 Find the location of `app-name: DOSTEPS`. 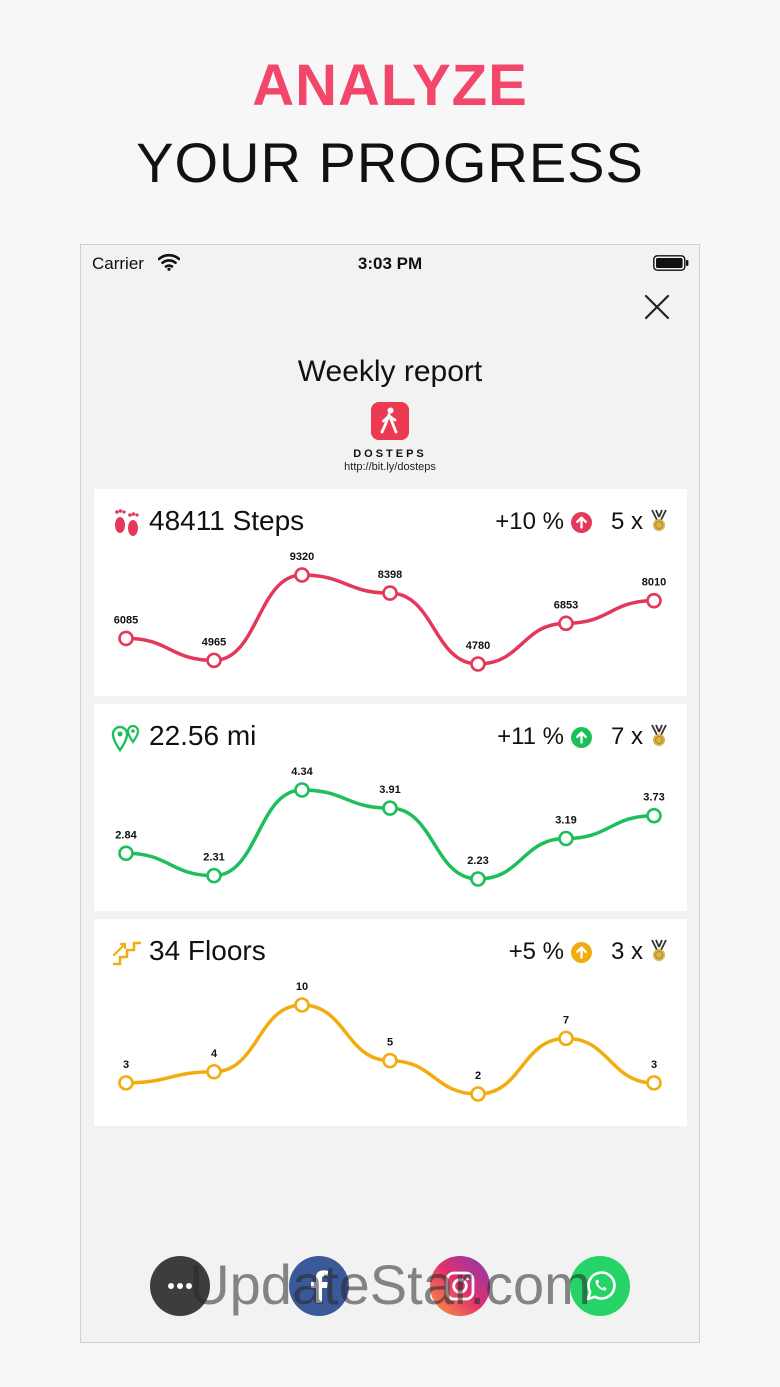

app-name: DOSTEPS is located at coordinates (390, 454).